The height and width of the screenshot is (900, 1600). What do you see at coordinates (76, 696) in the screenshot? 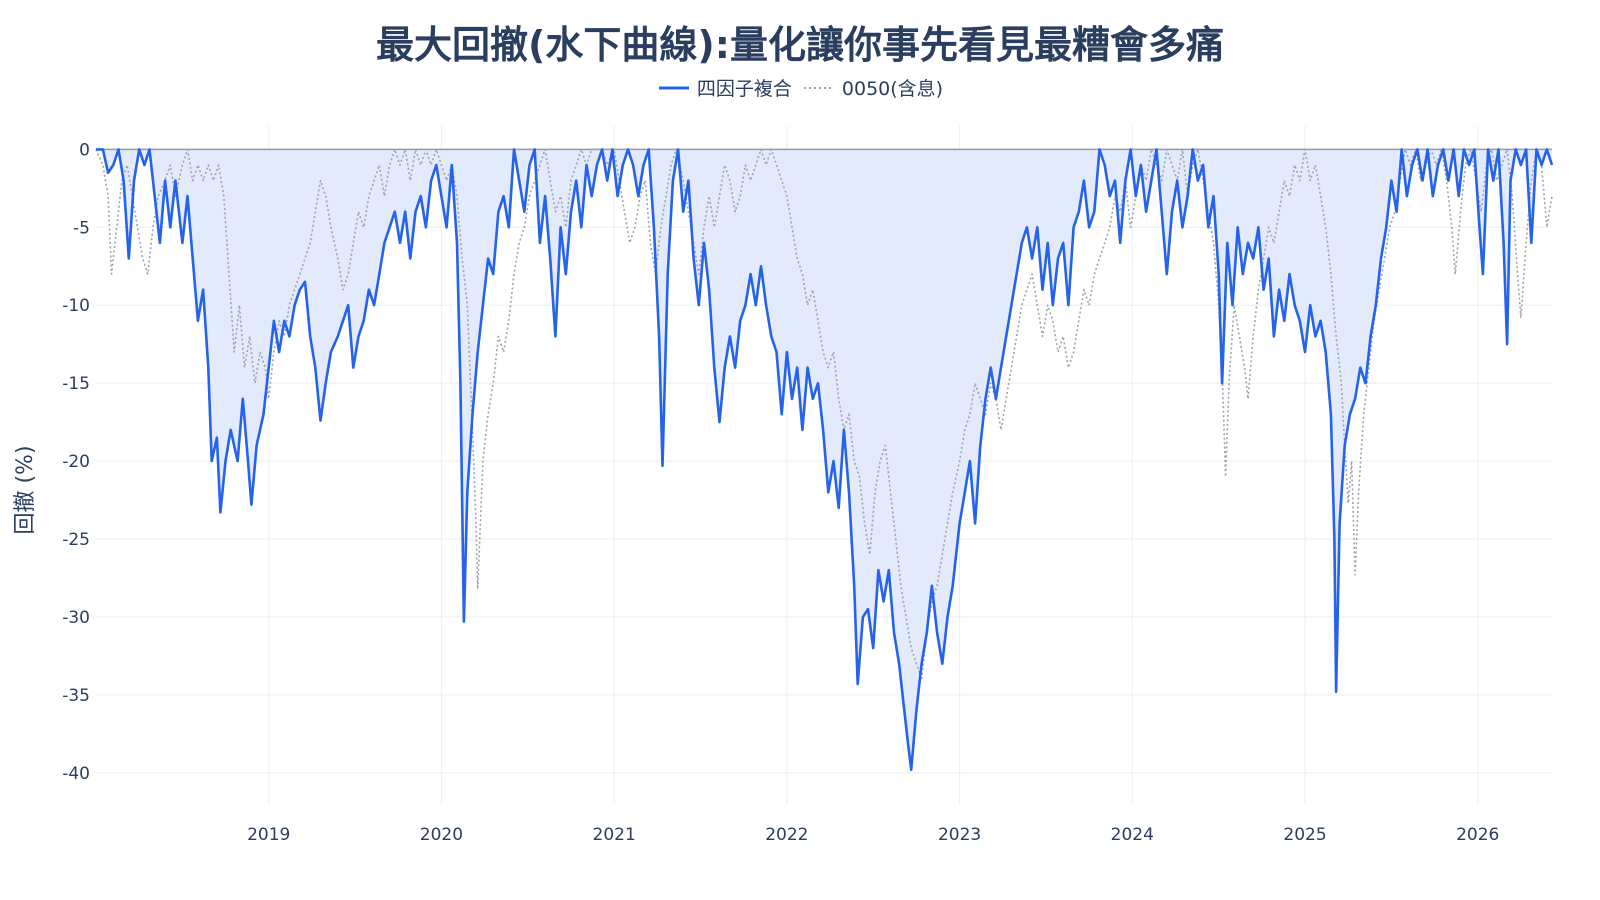
I see `y-tick-label: -35` at bounding box center [76, 696].